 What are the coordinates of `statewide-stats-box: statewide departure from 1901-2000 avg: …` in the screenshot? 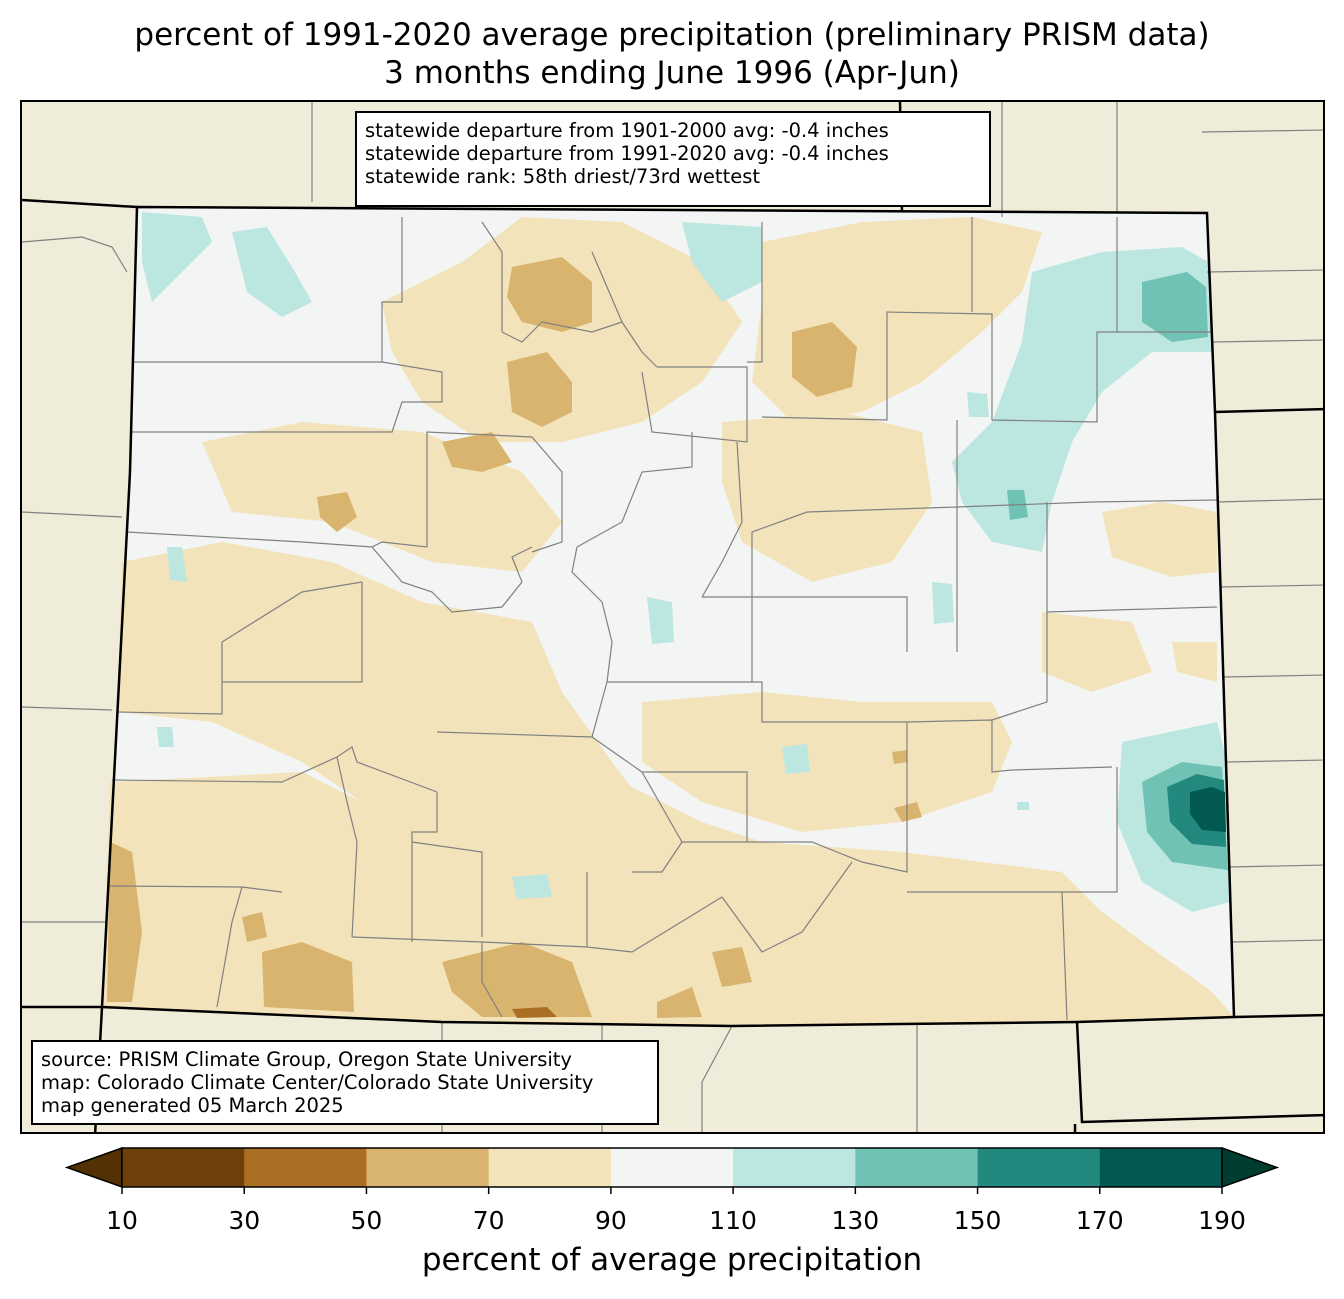 It's located at (673, 159).